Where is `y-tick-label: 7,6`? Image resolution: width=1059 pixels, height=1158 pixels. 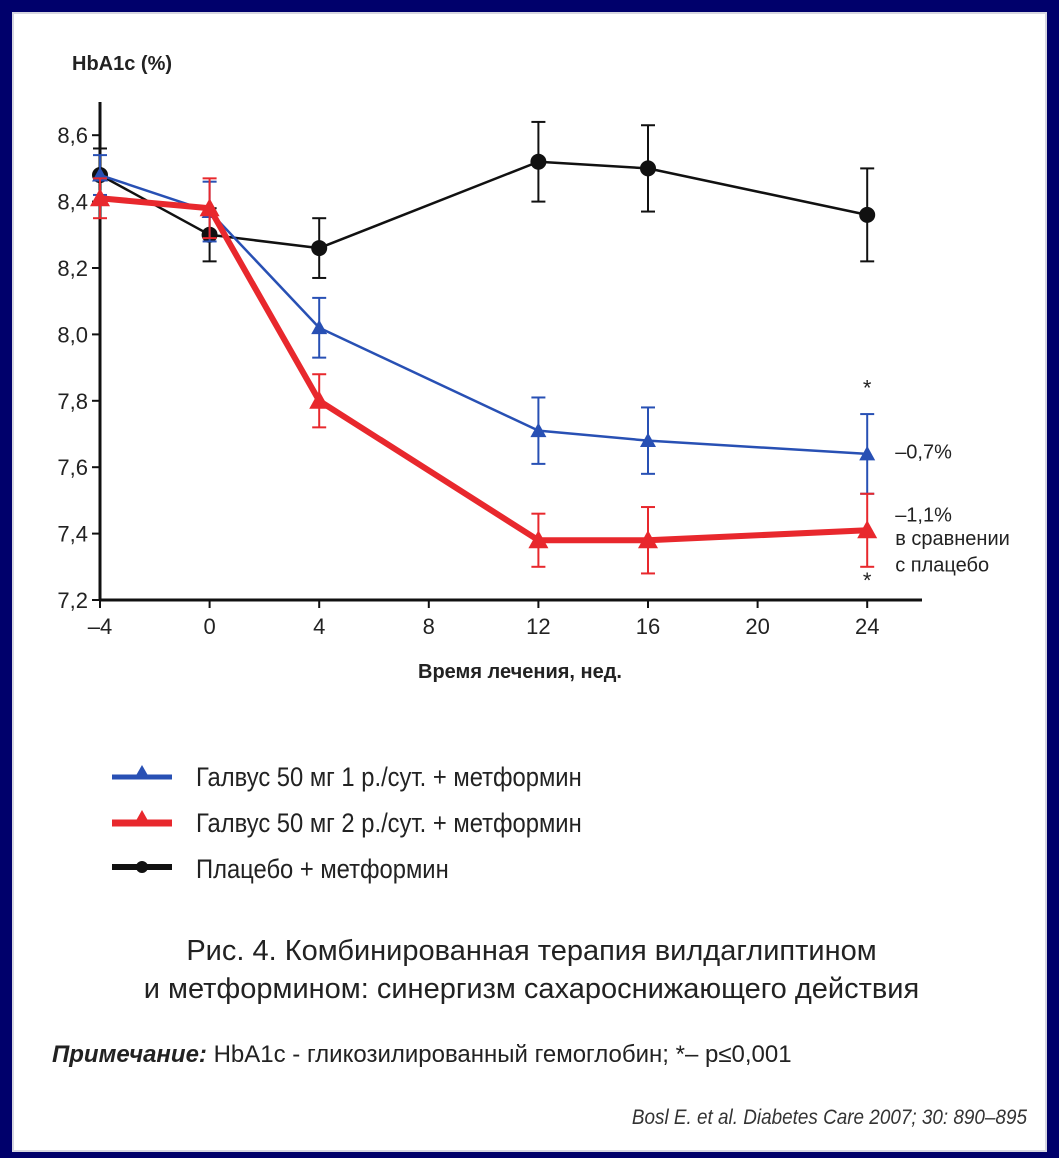
y-tick-label: 7,6 is located at coordinates (72, 467).